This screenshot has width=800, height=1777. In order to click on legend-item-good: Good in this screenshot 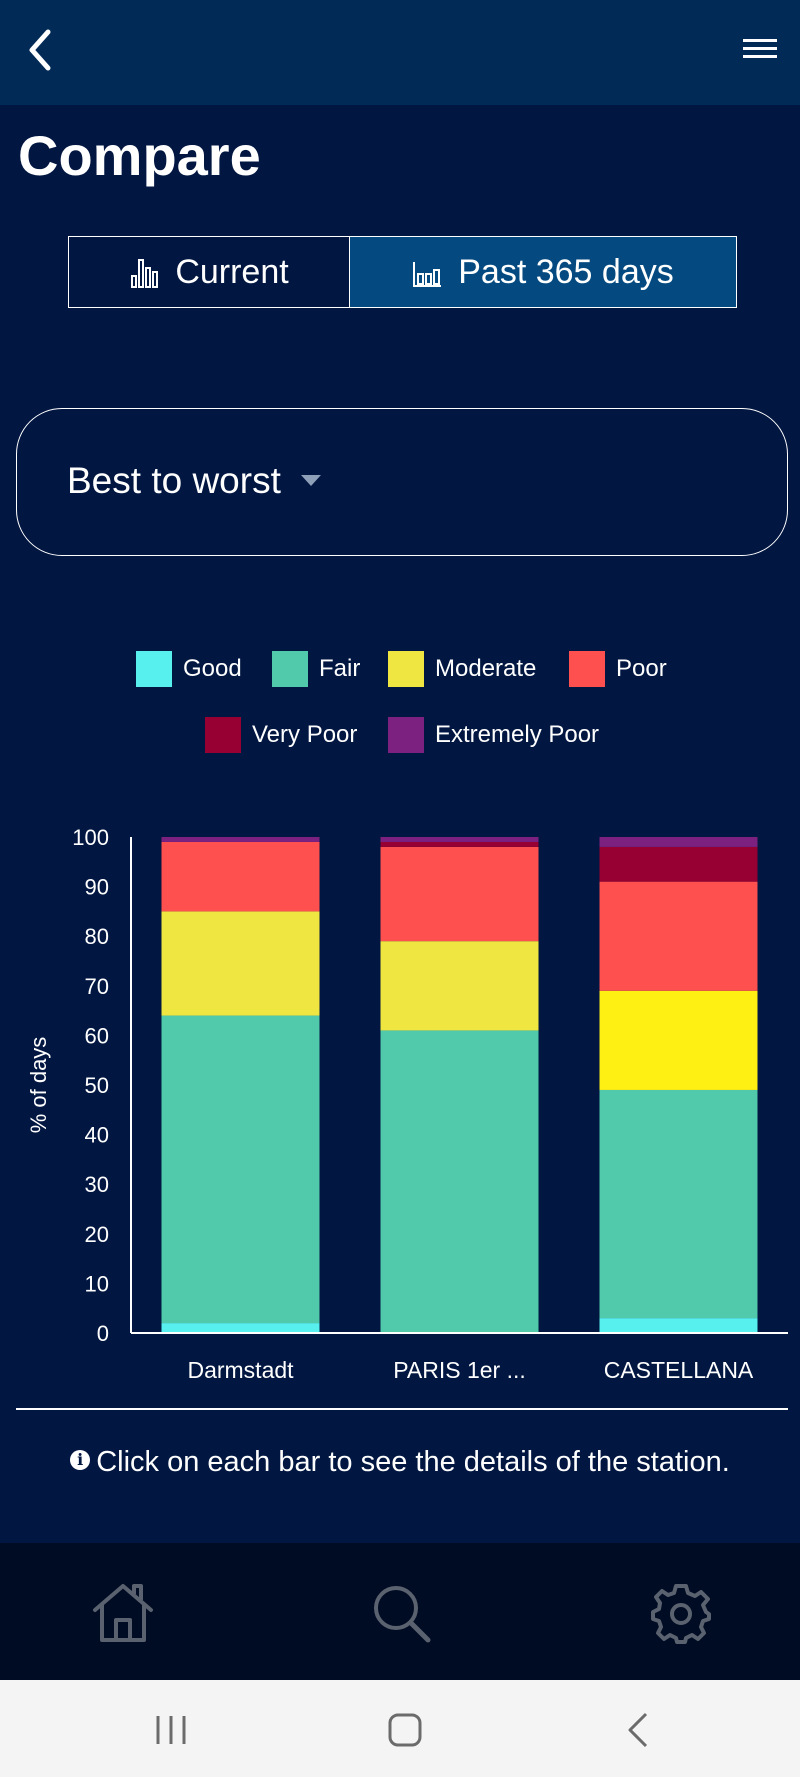, I will do `click(189, 669)`.